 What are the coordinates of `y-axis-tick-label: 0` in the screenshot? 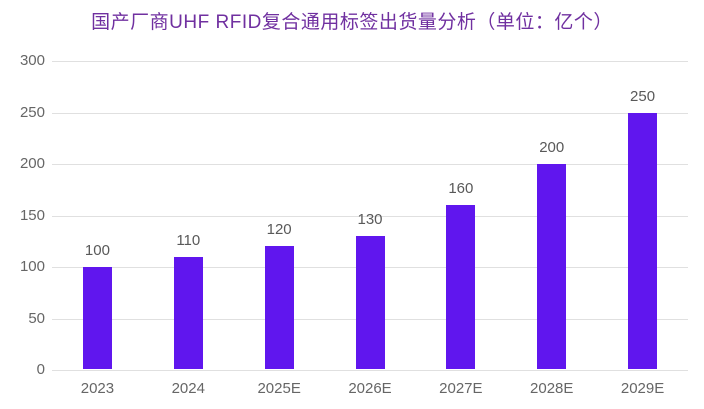 It's located at (40, 369).